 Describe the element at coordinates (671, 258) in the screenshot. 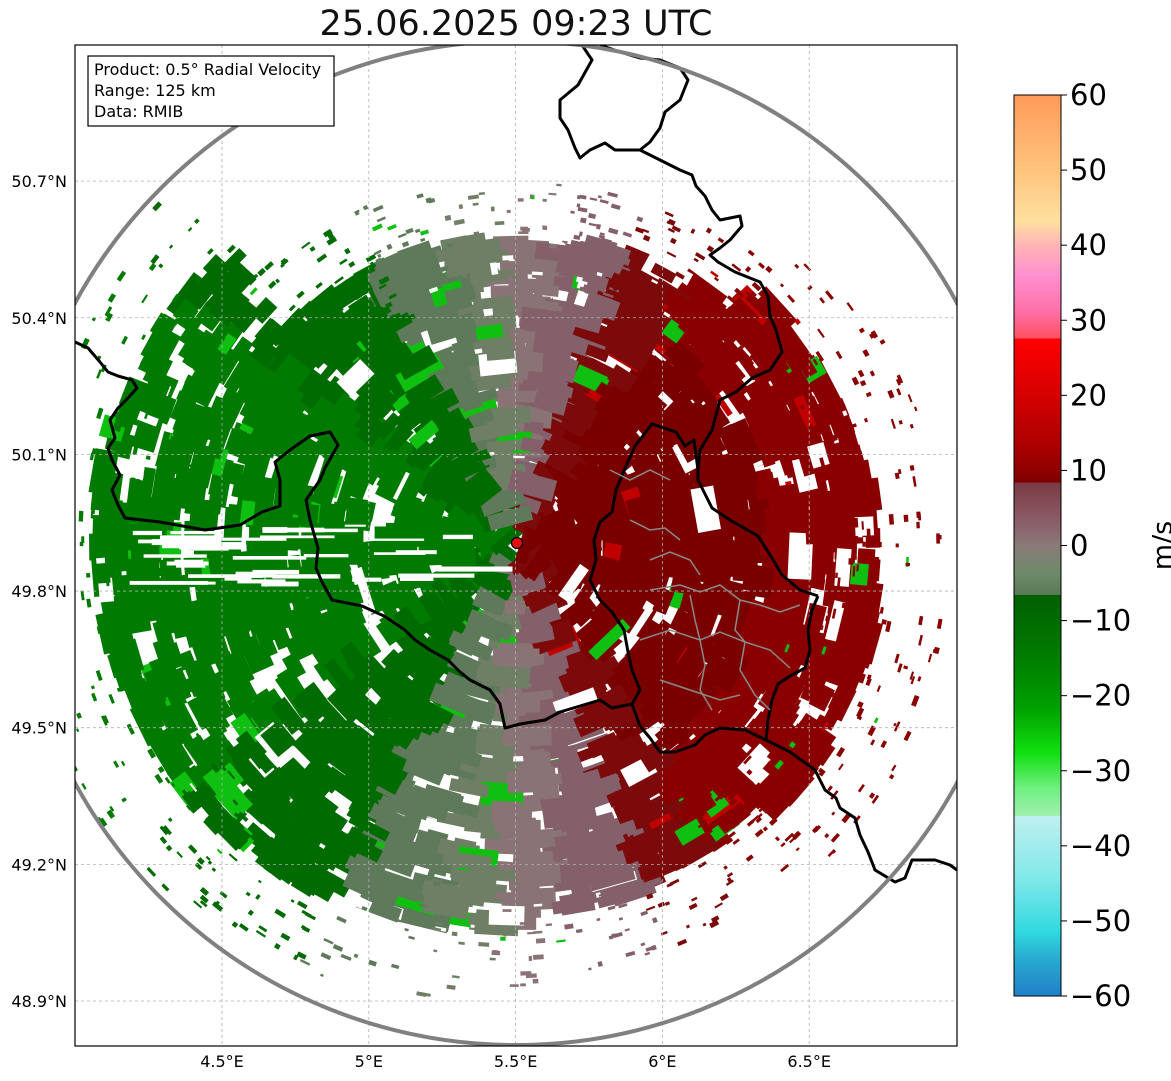

I see `border-north` at that location.